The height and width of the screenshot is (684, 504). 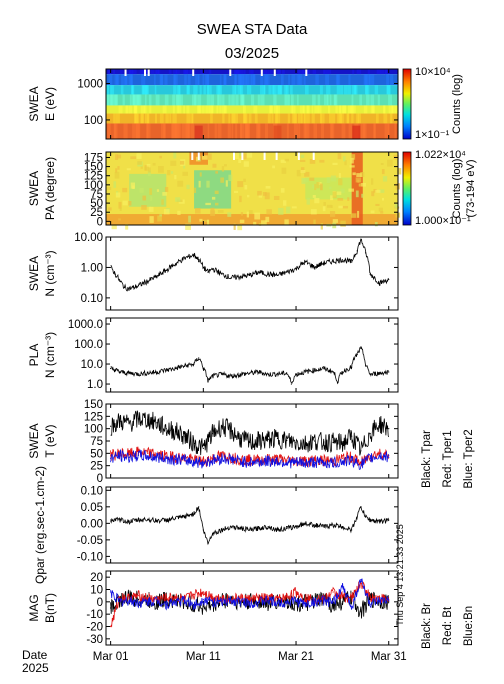 I want to click on y-tick-label: 75, so click(x=96, y=442).